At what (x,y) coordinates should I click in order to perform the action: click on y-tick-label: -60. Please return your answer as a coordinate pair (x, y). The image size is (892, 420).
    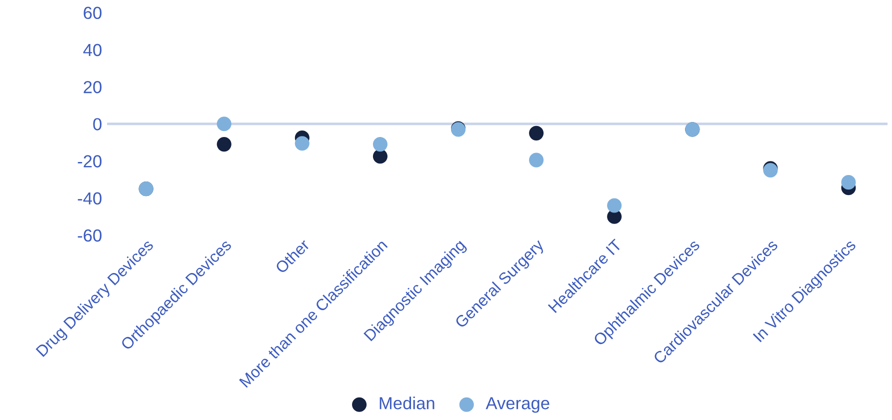
    Looking at the image, I should click on (90, 235).